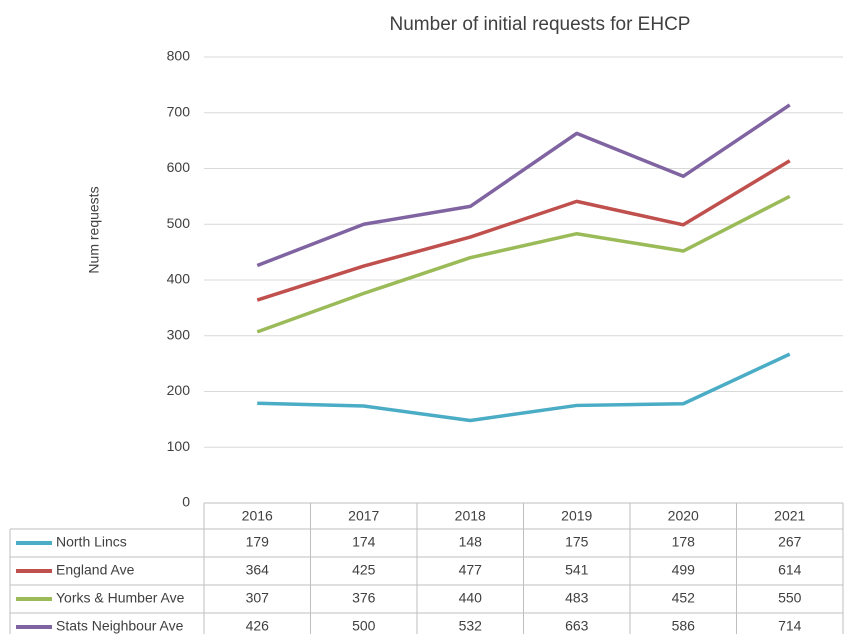 The height and width of the screenshot is (634, 844). I want to click on table-value: 440, so click(471, 598).